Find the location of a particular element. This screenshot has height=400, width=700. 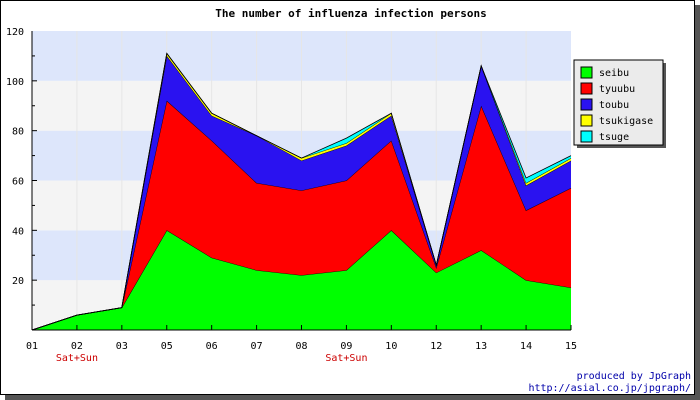

legend-label-seibu: seibu is located at coordinates (614, 73).